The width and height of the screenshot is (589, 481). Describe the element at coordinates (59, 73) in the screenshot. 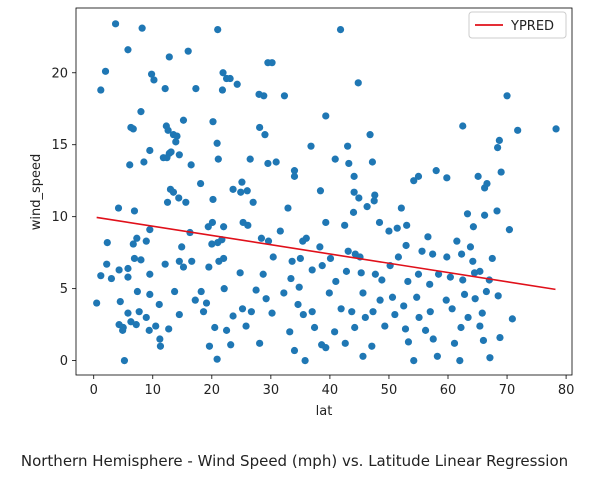

I see `y-tick-label: 20` at that location.